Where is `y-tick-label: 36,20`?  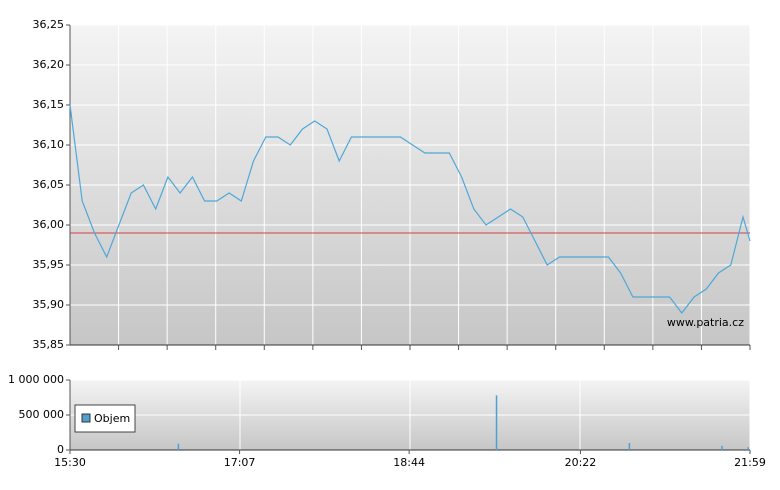
y-tick-label: 36,20 is located at coordinates (49, 64).